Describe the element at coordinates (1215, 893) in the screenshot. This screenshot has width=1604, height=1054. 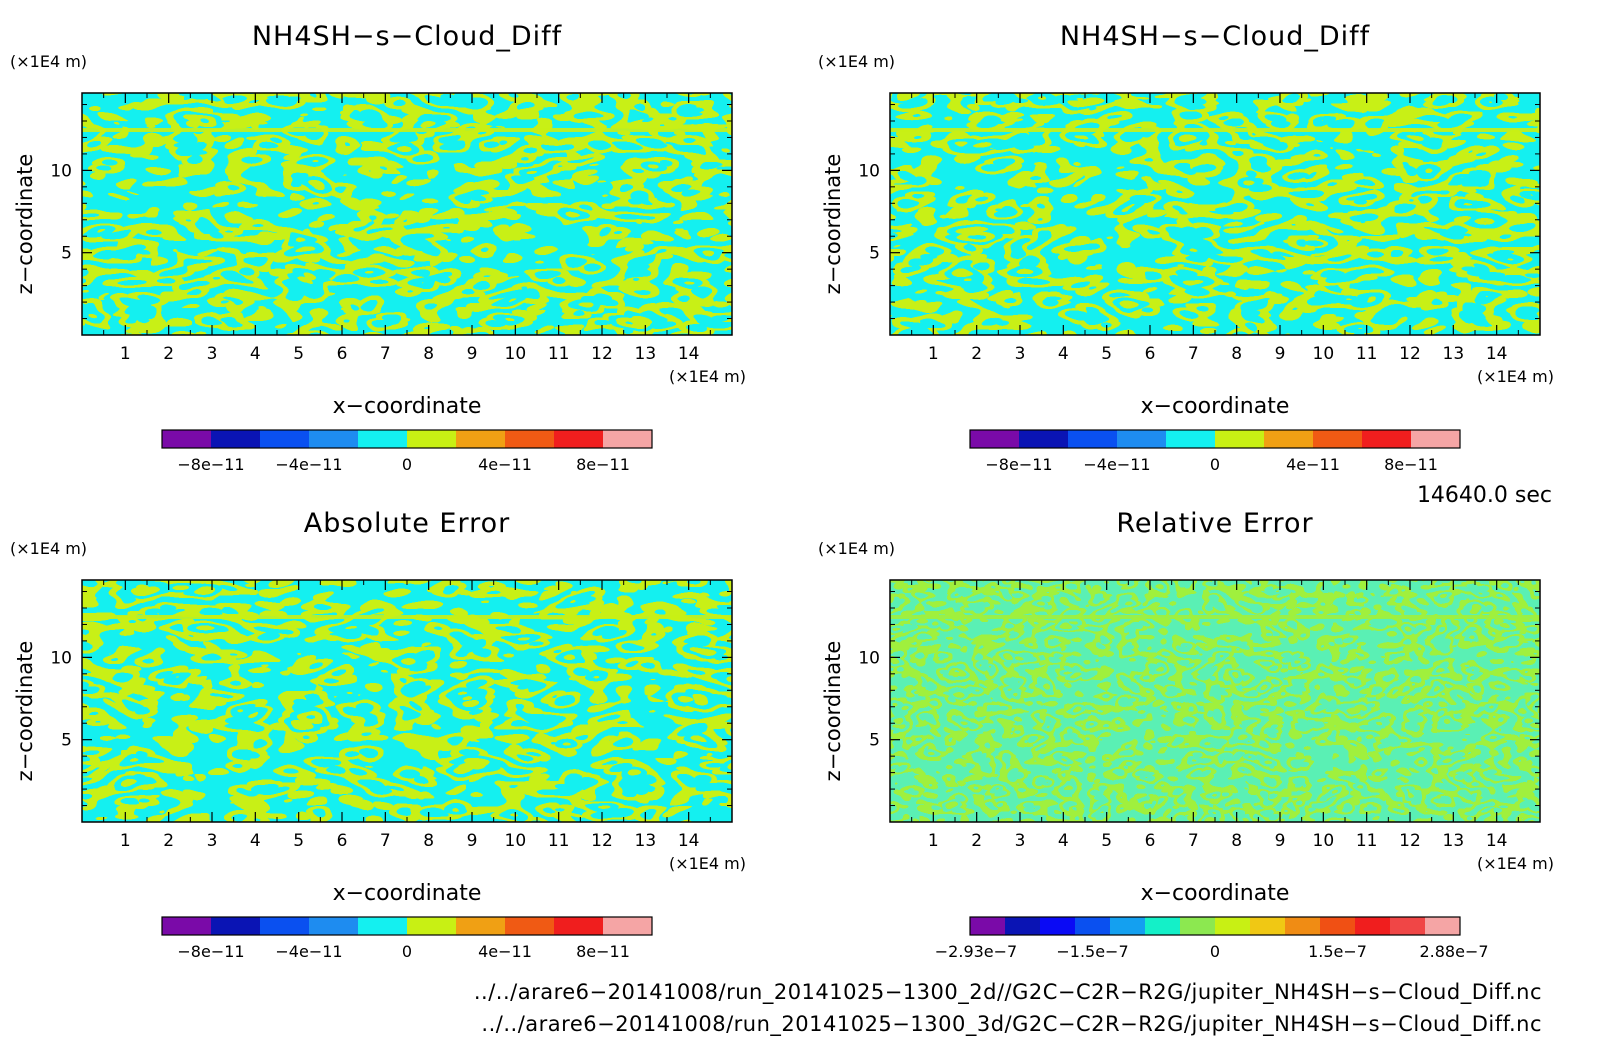
I see `x-axis-label: x−coordinate` at that location.